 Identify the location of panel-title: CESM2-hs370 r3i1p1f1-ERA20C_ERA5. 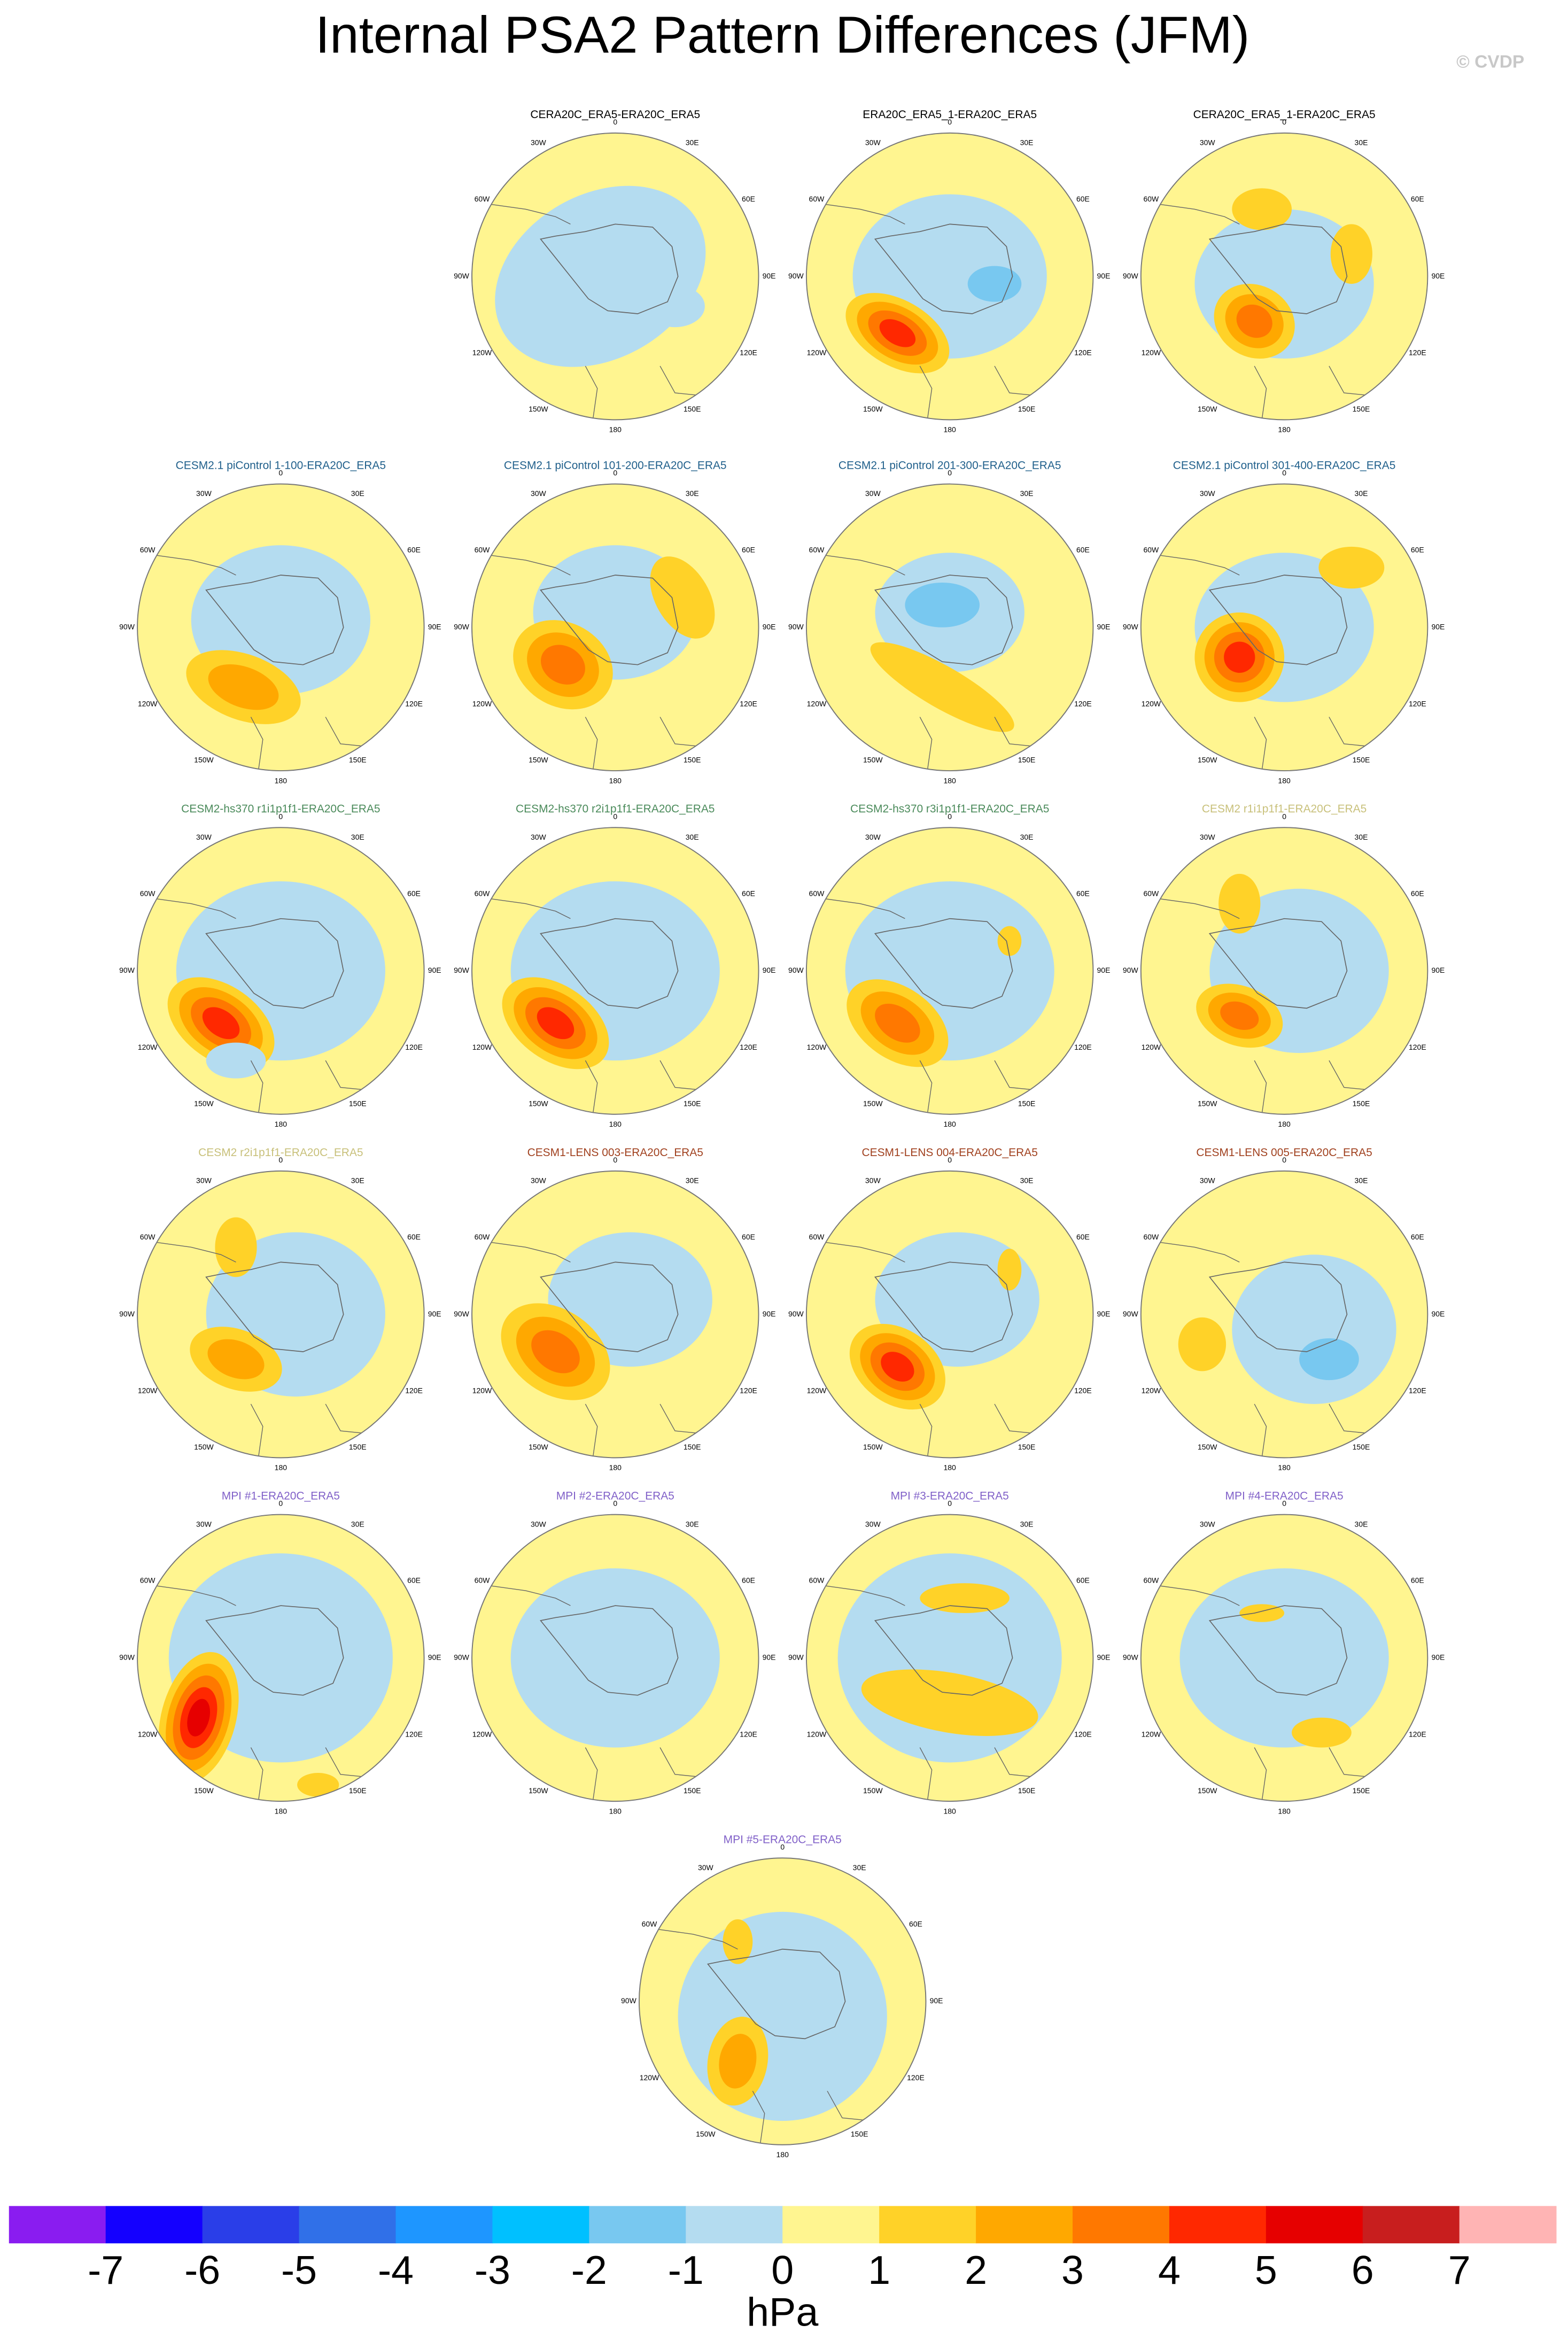
(950, 809).